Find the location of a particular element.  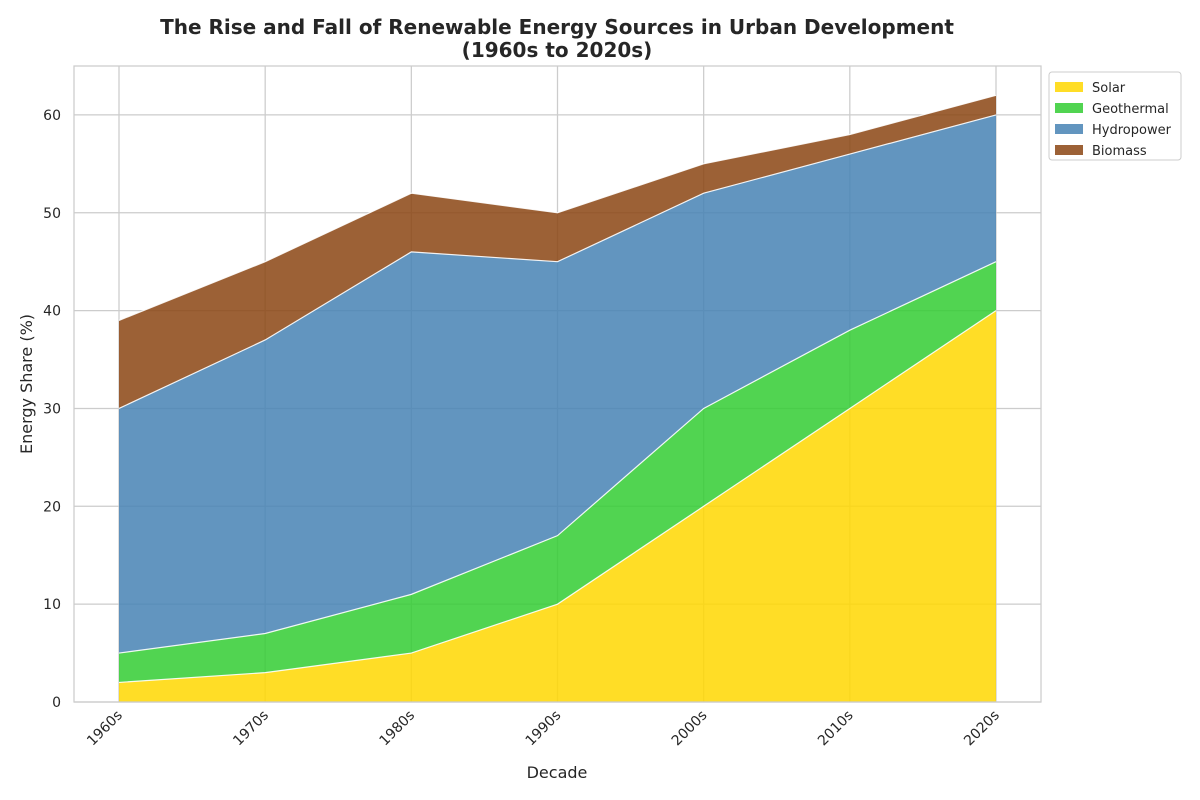

legend-box is located at coordinates (1115, 116).